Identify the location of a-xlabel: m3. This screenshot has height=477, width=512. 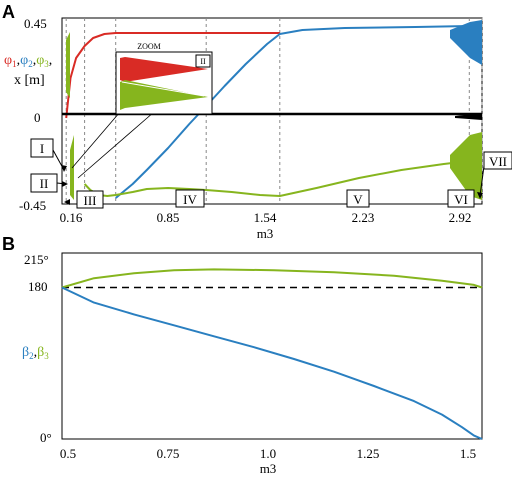
(265, 233).